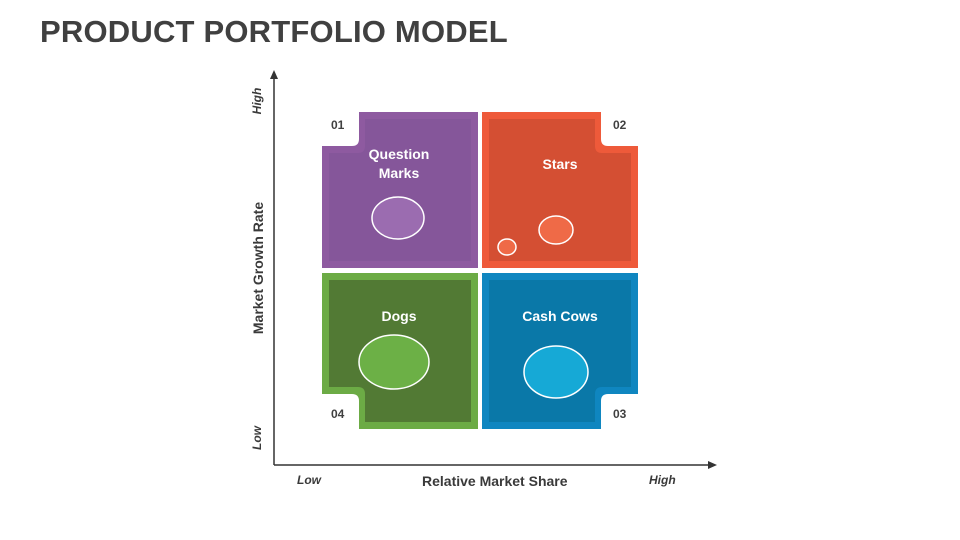 Image resolution: width=960 pixels, height=540 pixels. I want to click on y-axis-arrowhead, so click(274, 74).